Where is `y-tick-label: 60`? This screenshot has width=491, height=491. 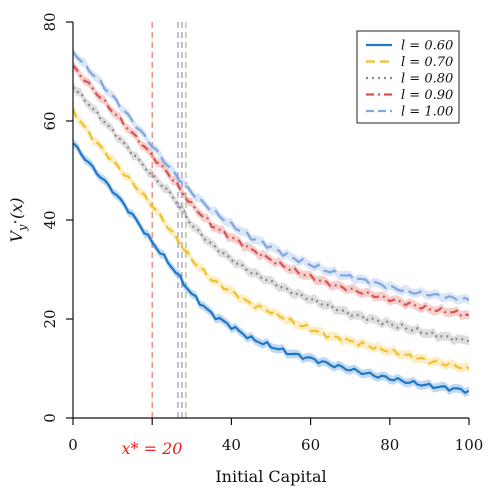
y-tick-label: 60 is located at coordinates (50, 120).